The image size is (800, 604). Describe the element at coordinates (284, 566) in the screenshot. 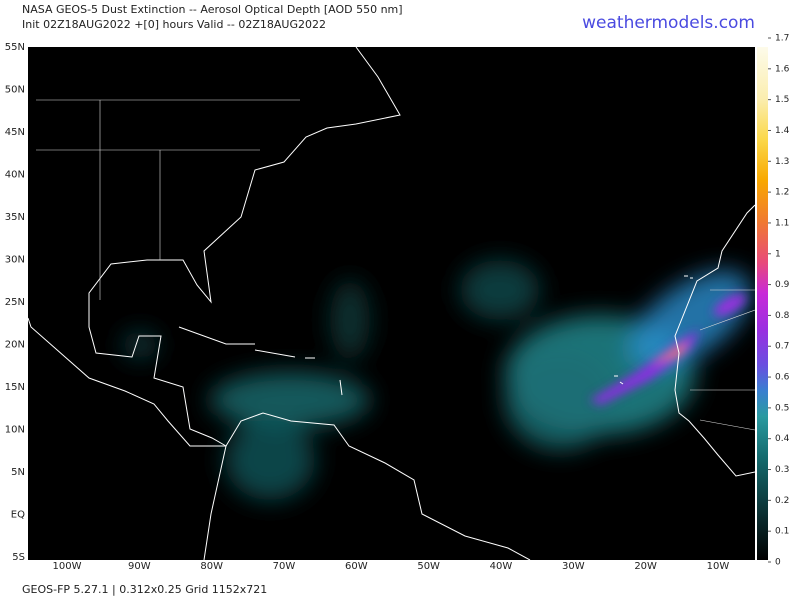

I see `lon-label: 70W` at that location.